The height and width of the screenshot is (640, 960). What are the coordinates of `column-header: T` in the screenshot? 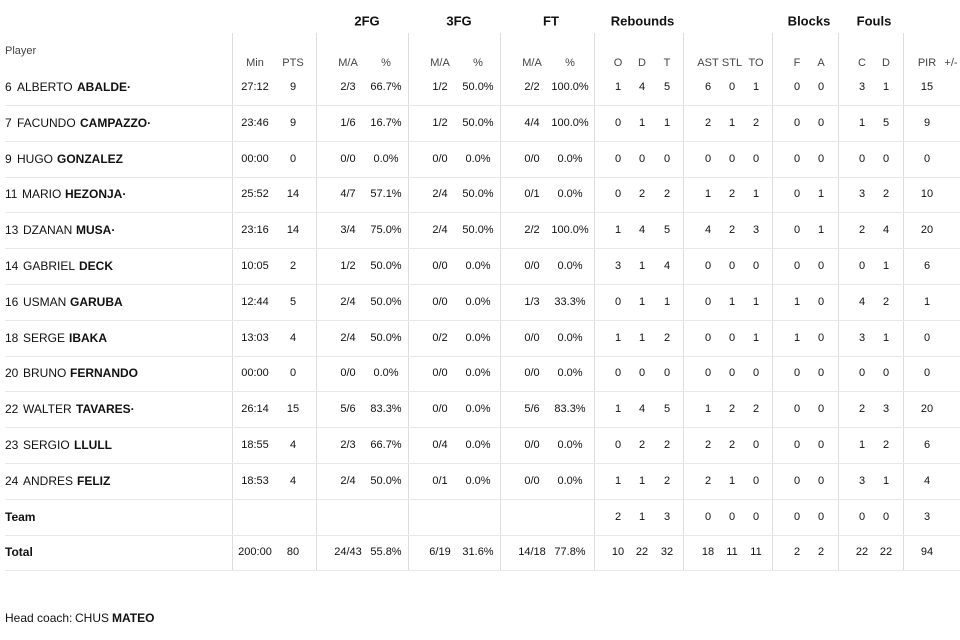 It's located at (667, 63).